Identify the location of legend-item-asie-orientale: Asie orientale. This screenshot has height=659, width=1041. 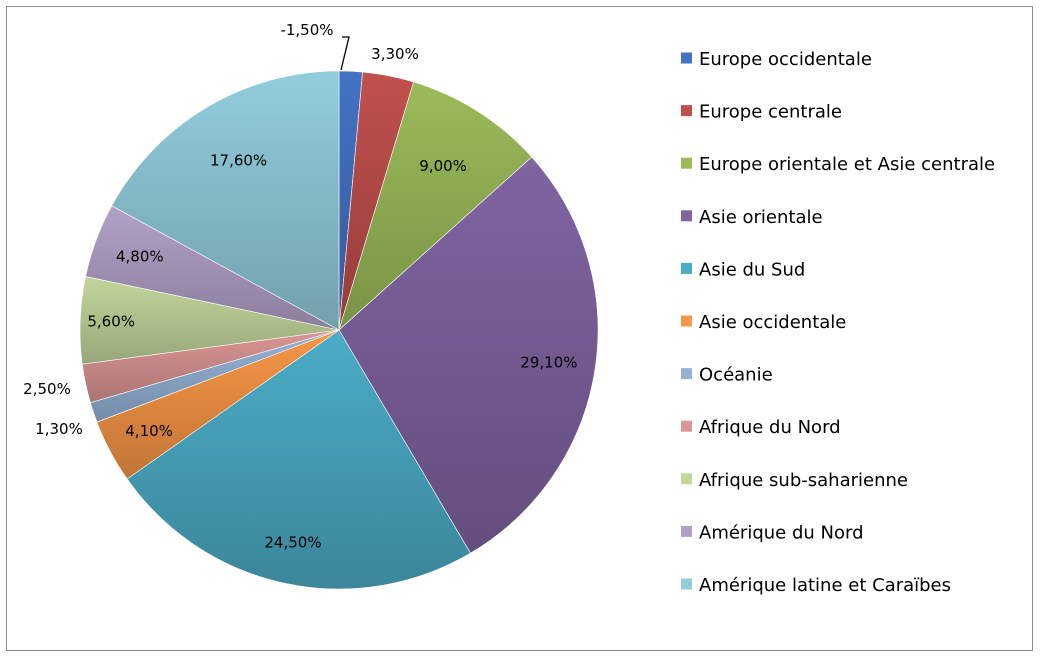
(752, 217).